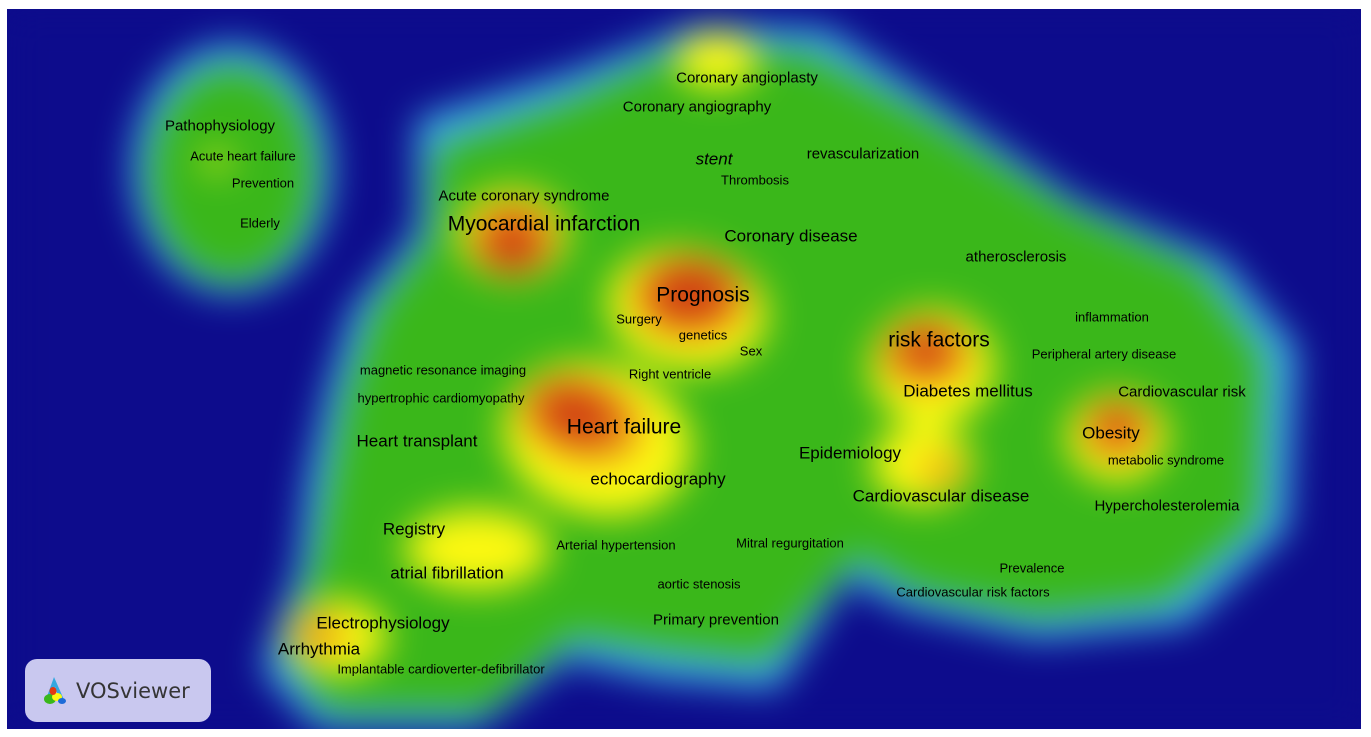 The image size is (1371, 737). What do you see at coordinates (414, 529) in the screenshot?
I see `term-registry: Registry` at bounding box center [414, 529].